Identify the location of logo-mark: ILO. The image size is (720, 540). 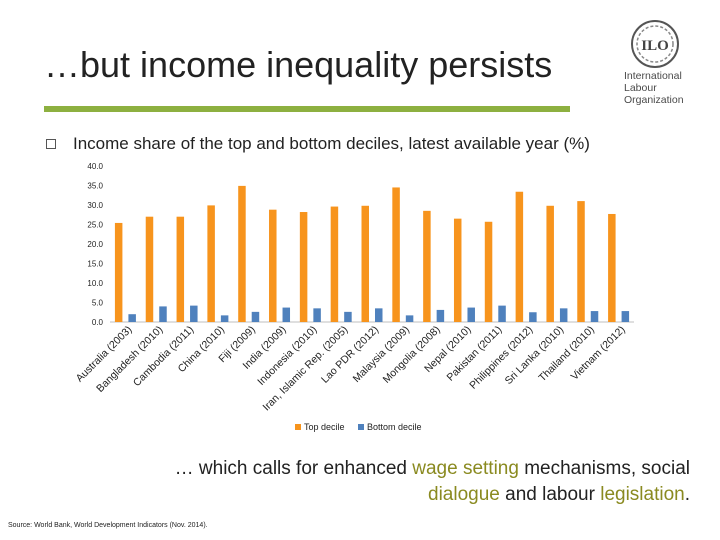
(655, 46).